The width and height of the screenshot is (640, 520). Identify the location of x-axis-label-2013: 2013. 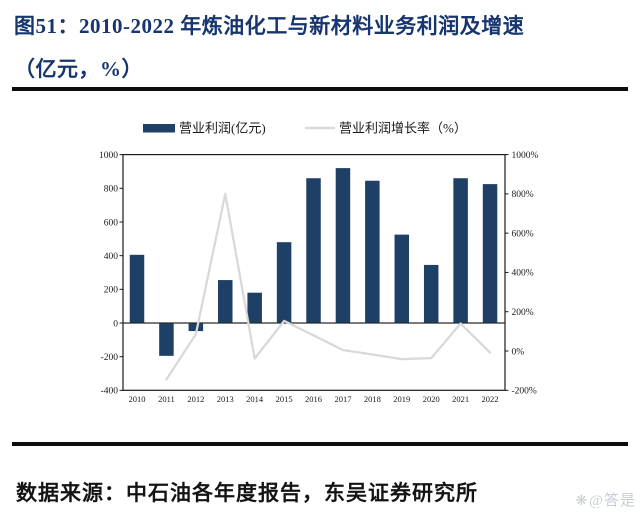
(225, 399).